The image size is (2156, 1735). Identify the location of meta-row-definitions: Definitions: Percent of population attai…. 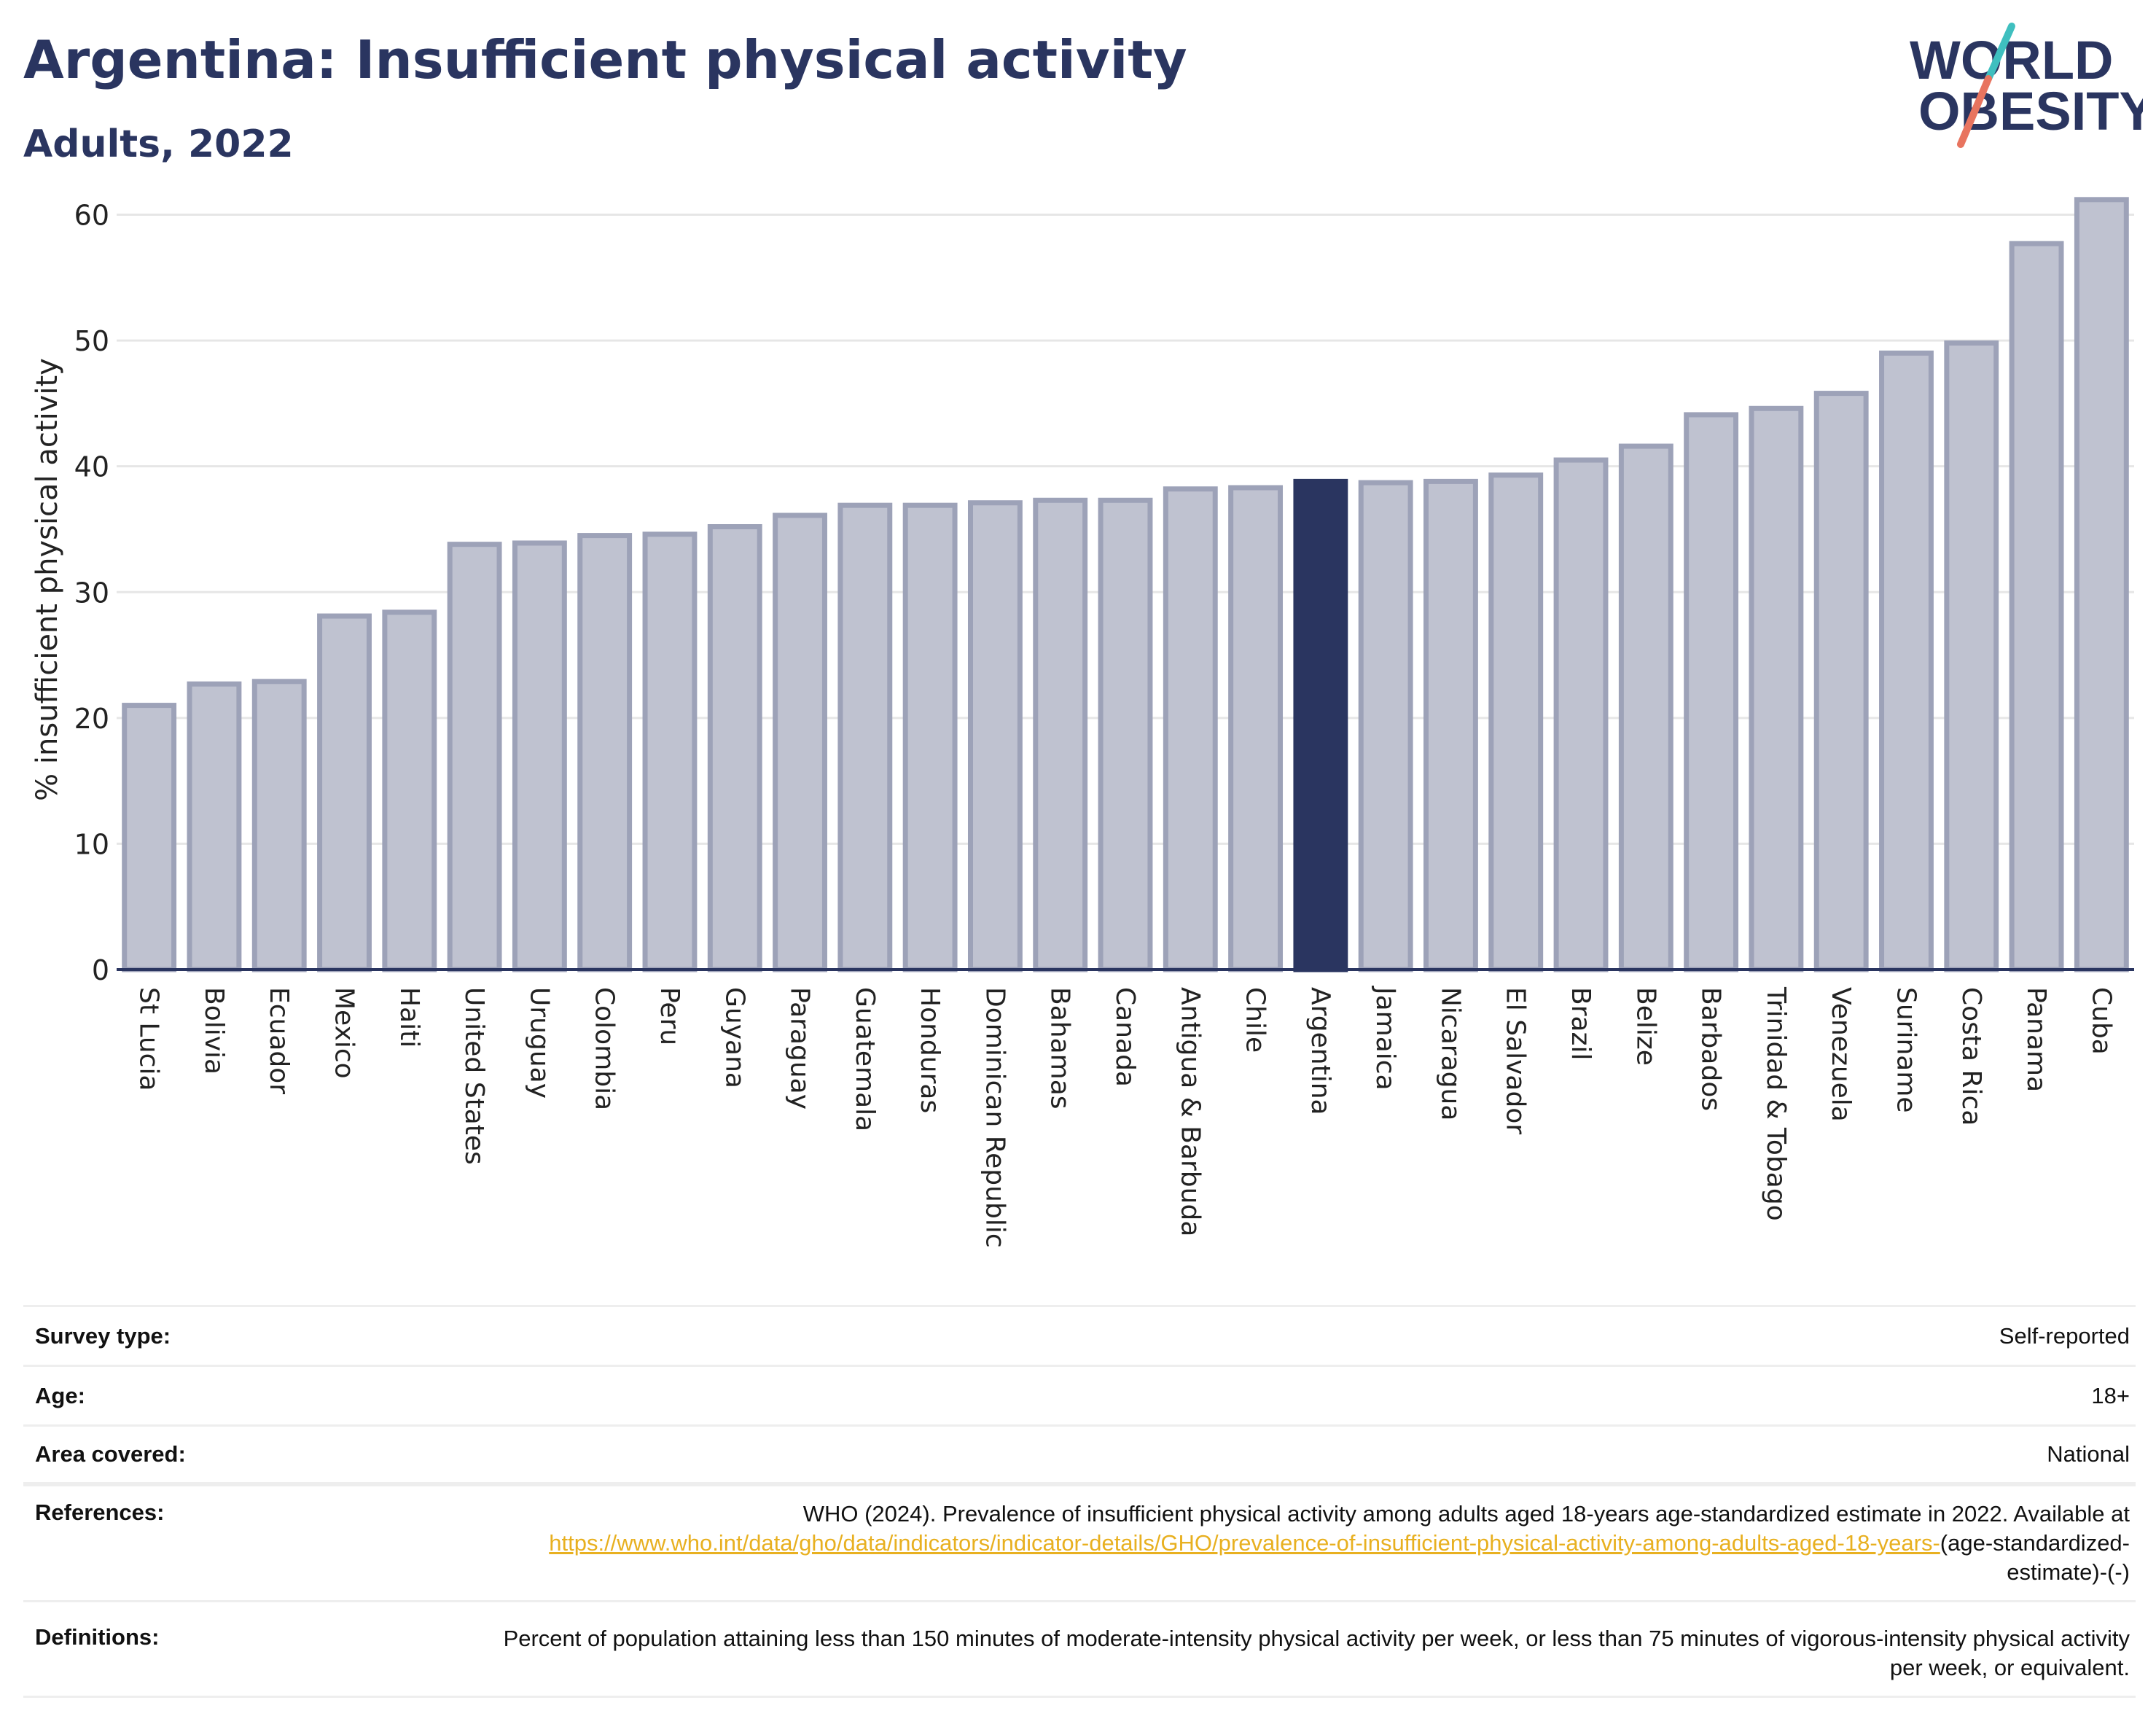
(1079, 1649).